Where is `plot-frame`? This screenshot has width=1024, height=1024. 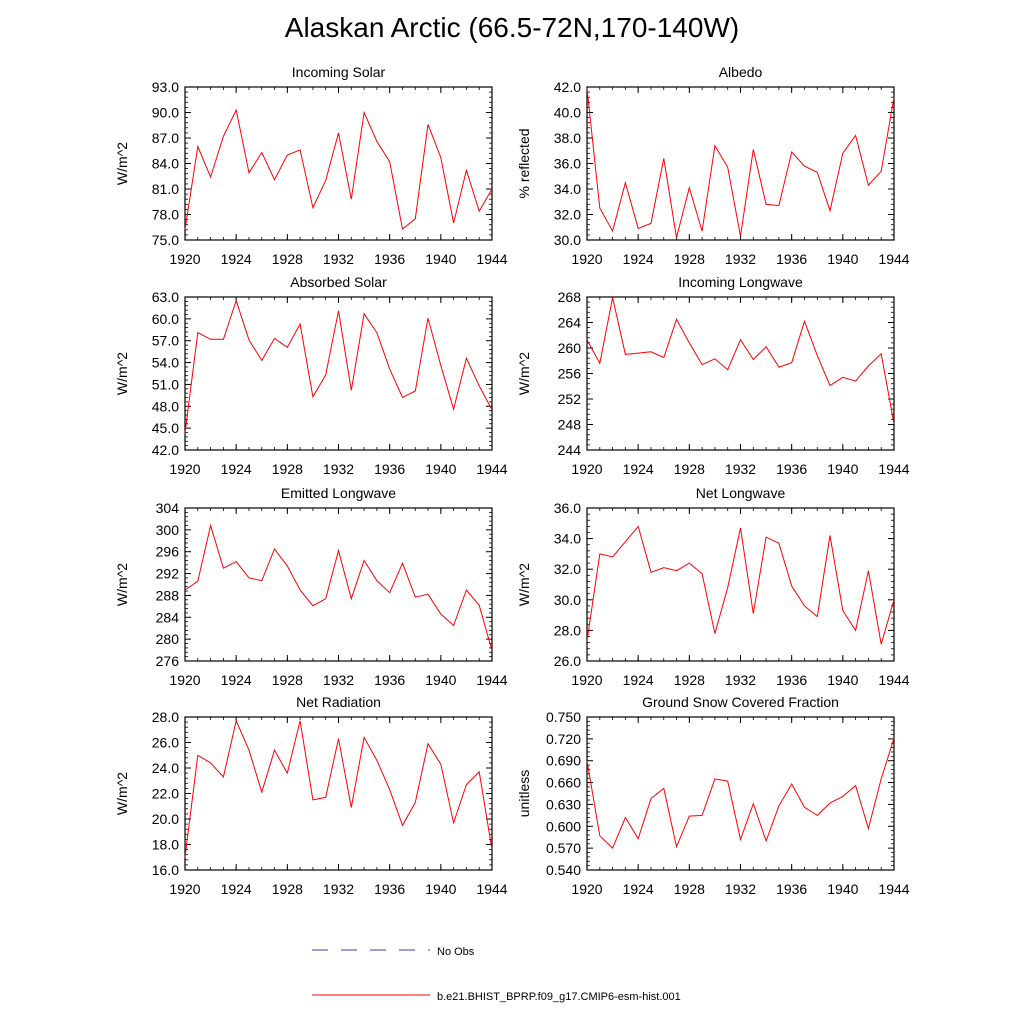
plot-frame is located at coordinates (740, 163).